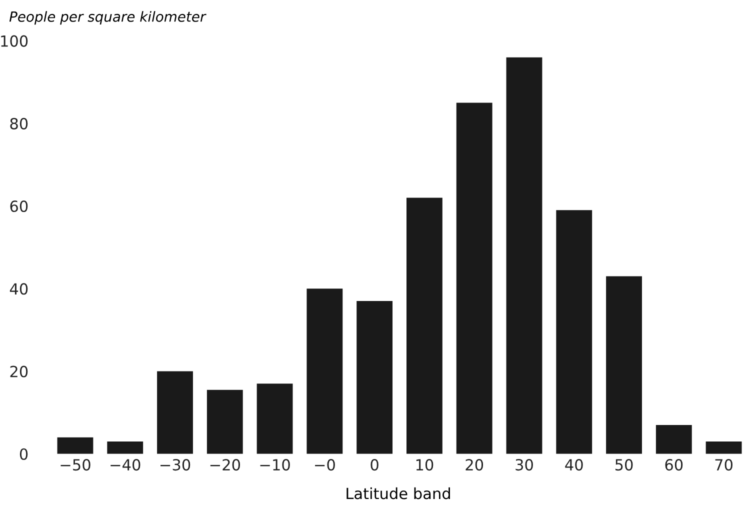  Describe the element at coordinates (374, 465) in the screenshot. I see `x-tick-label: 0` at that location.